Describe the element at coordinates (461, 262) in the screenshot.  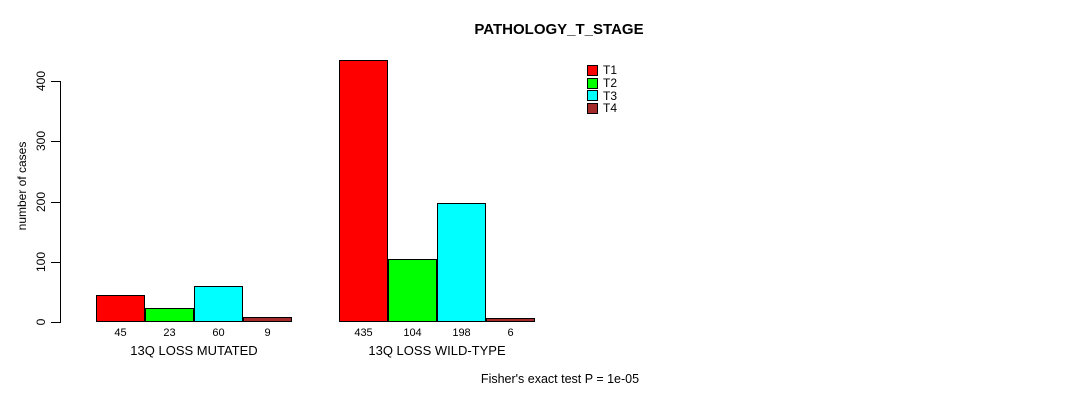
I see `bar-t3-group2` at that location.